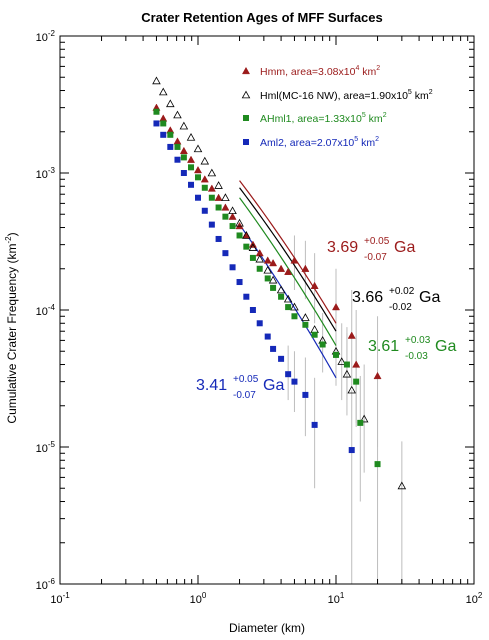  What do you see at coordinates (342, 595) in the screenshot?
I see `x-tick-label-exp: 1` at bounding box center [342, 595].